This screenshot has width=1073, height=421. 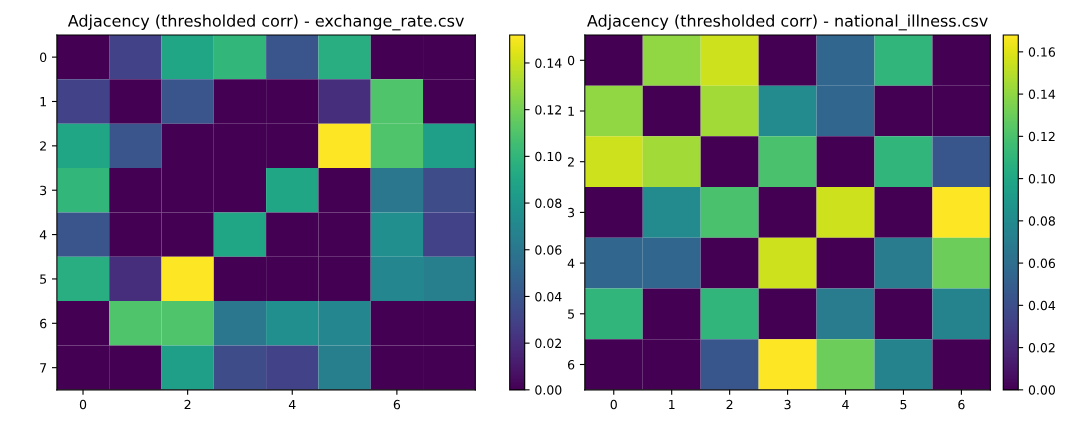 What do you see at coordinates (43, 368) in the screenshot?
I see `y-tick-label: 7` at bounding box center [43, 368].